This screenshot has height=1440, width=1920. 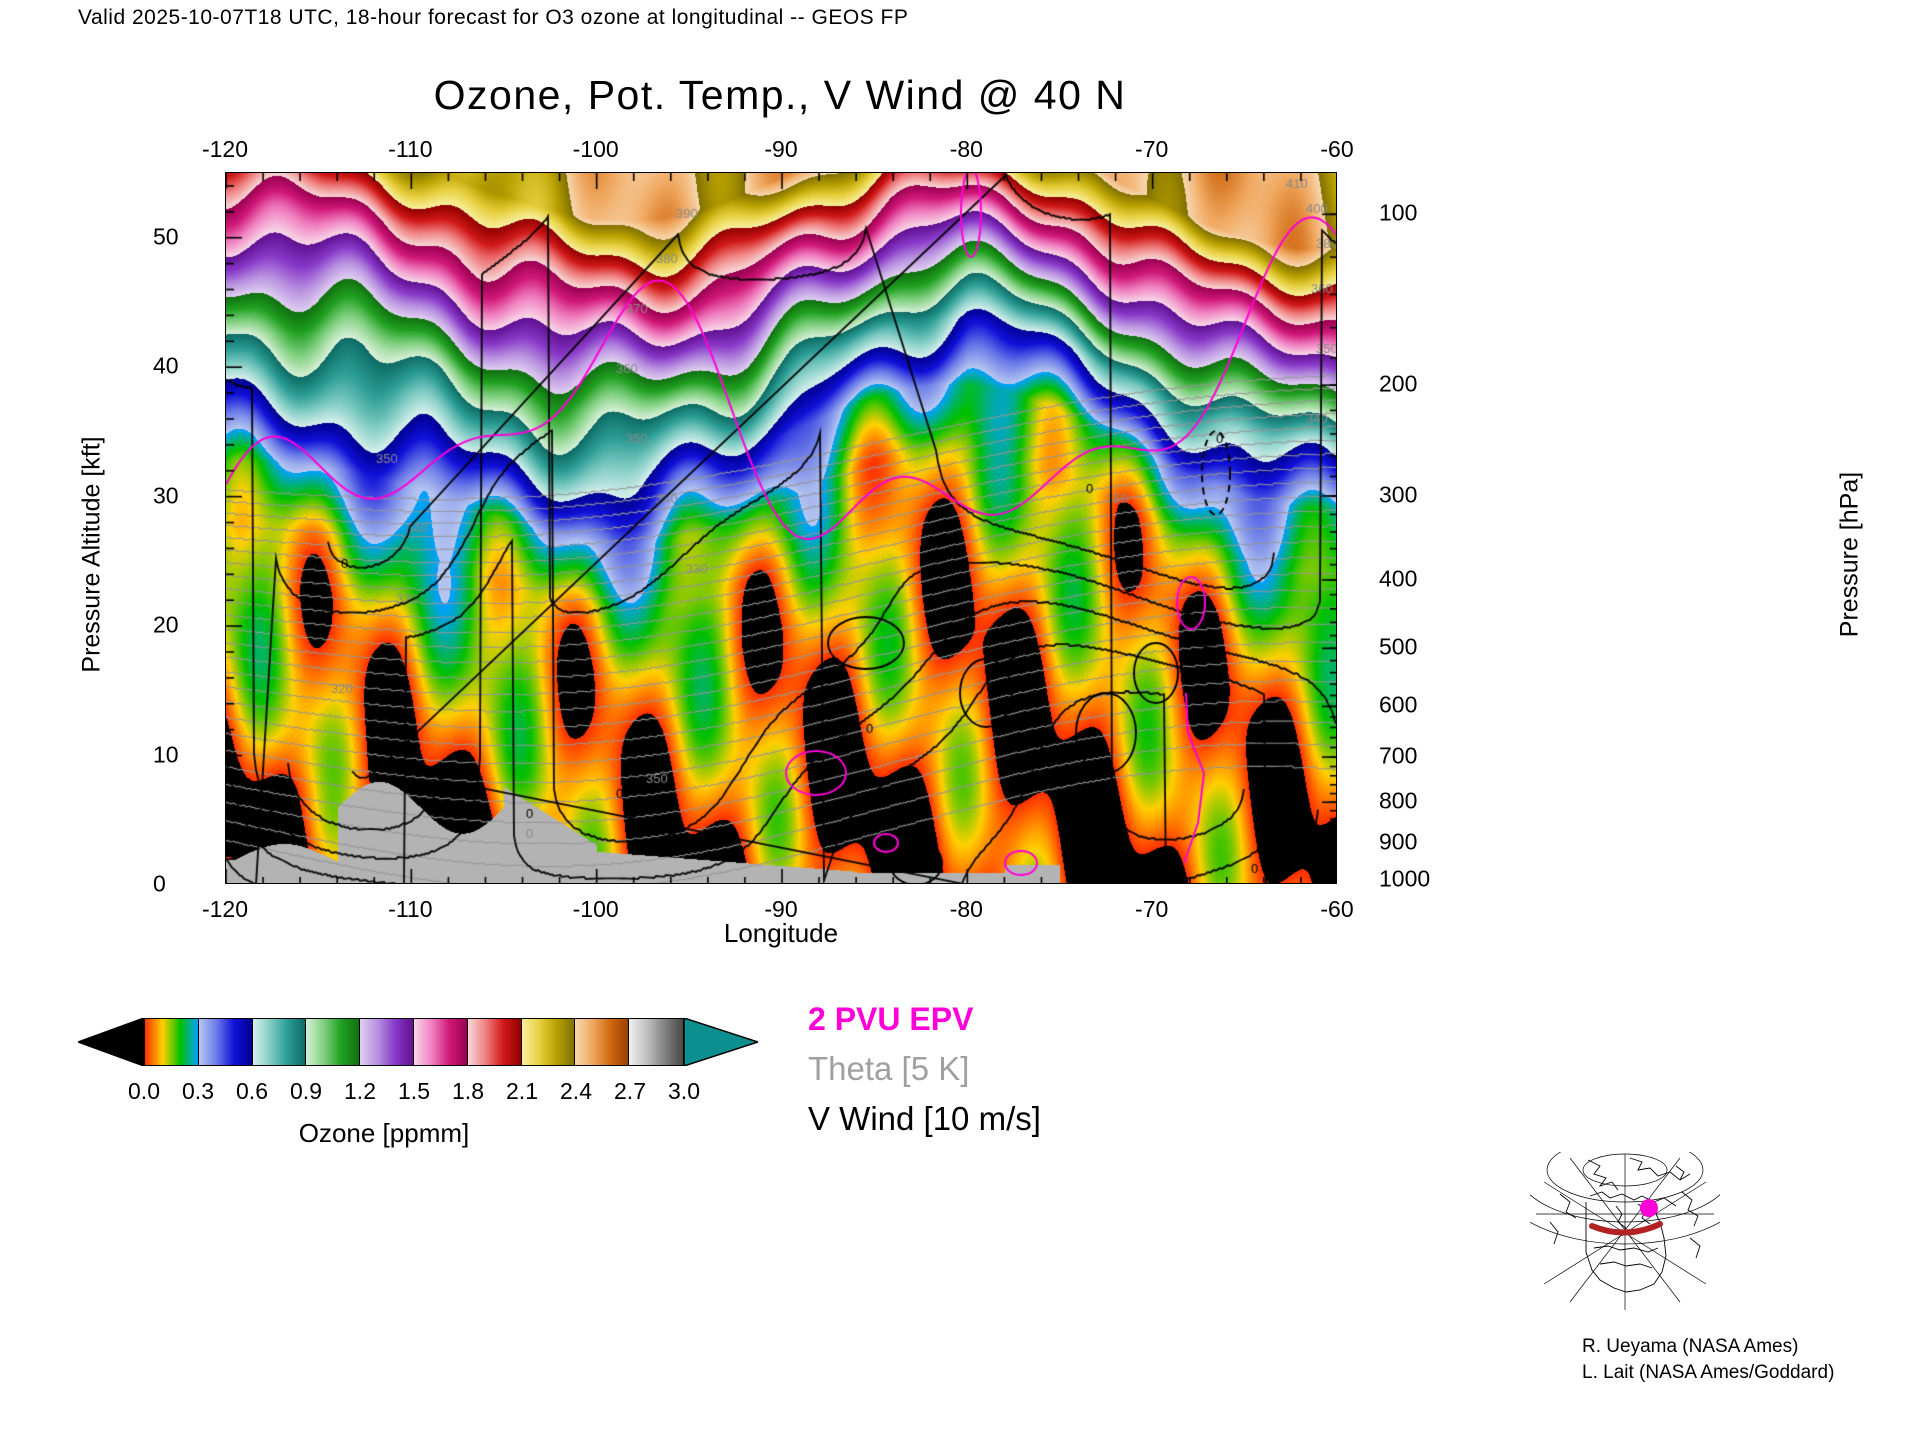 I want to click on y-tick-left-2: 20, so click(x=166, y=624).